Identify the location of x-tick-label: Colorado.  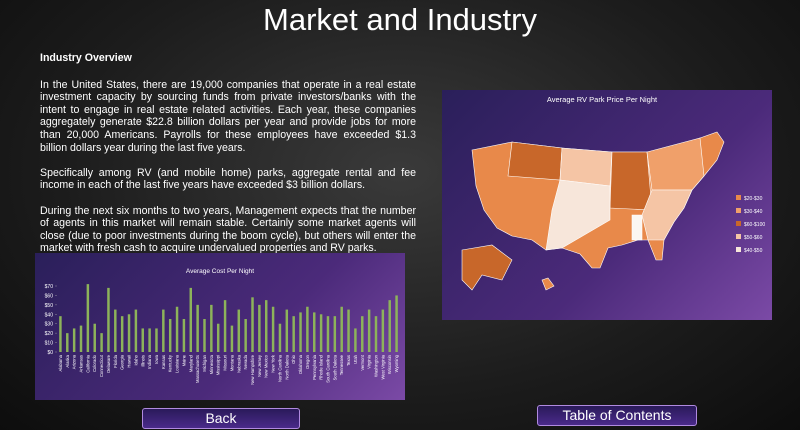
(94, 363).